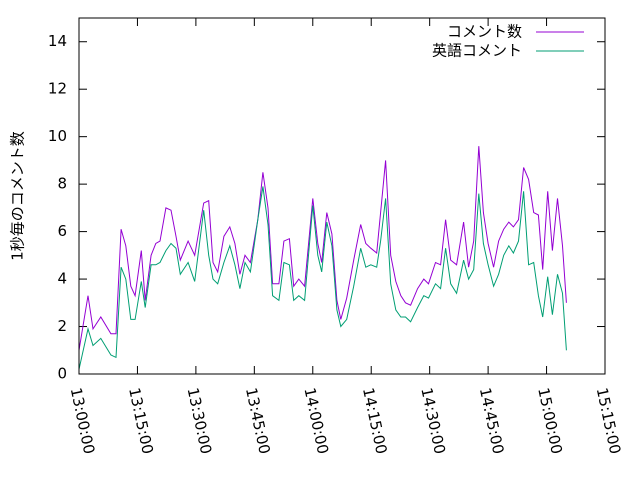 The width and height of the screenshot is (640, 480). What do you see at coordinates (550, 421) in the screenshot?
I see `x-tick-label: 15:00:00` at bounding box center [550, 421].